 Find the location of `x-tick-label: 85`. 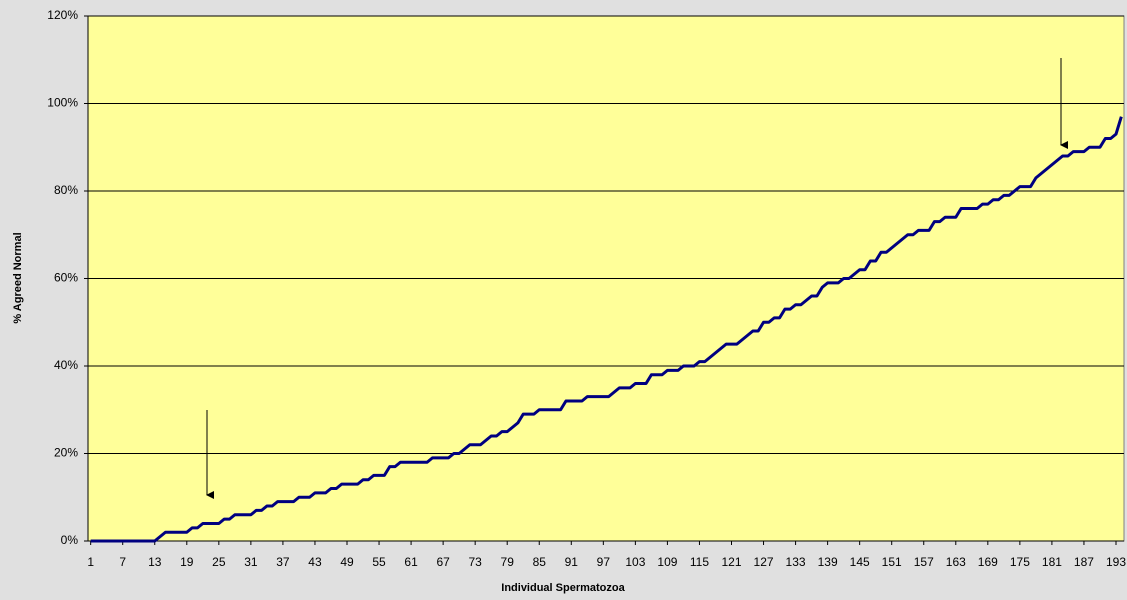

x-tick-label: 85 is located at coordinates (540, 562).